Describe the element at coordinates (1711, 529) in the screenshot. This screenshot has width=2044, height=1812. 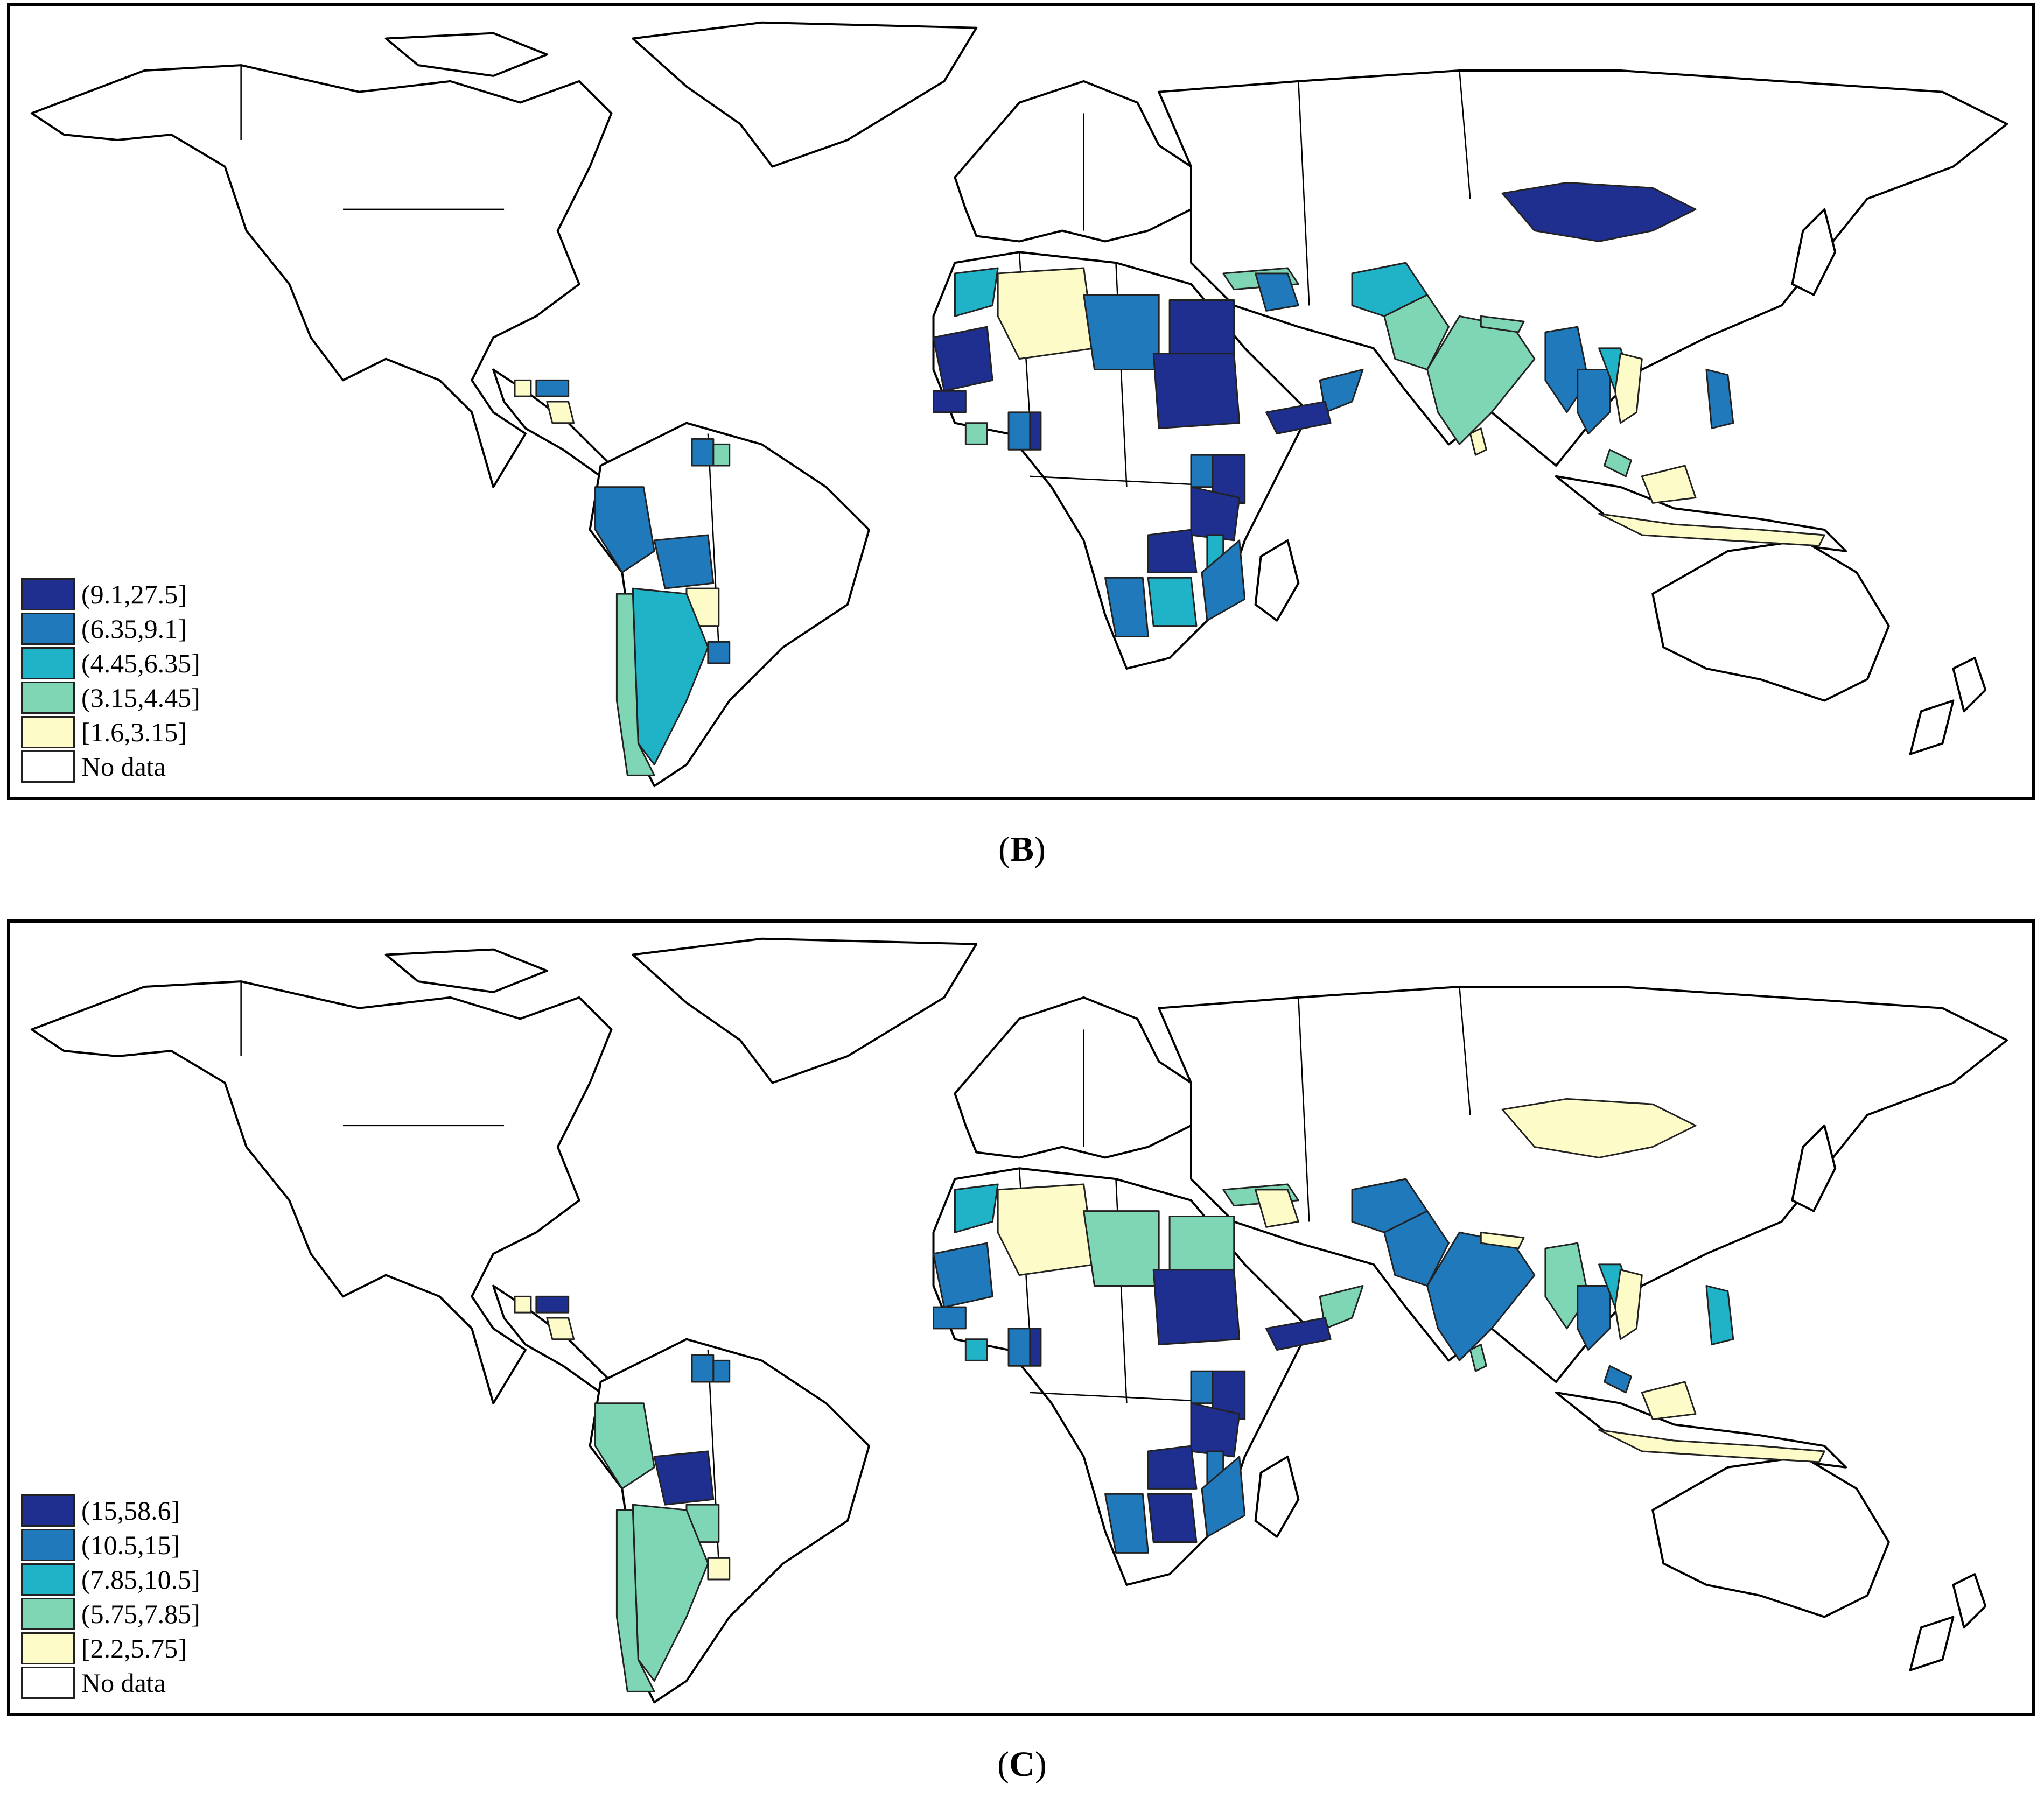
I see `region-indonesia` at that location.